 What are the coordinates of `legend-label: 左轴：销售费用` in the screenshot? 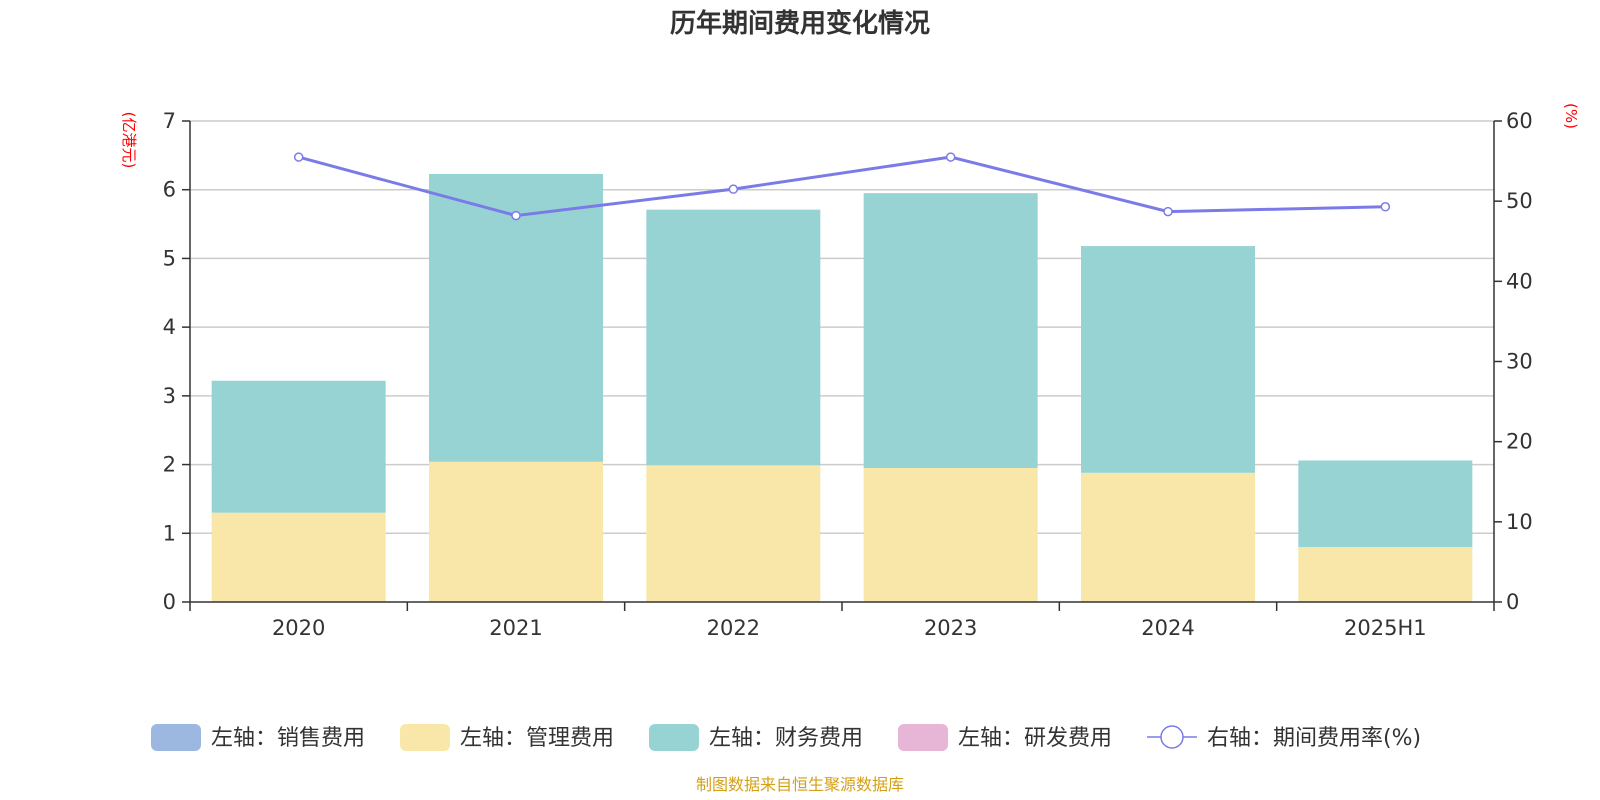 It's located at (288, 738).